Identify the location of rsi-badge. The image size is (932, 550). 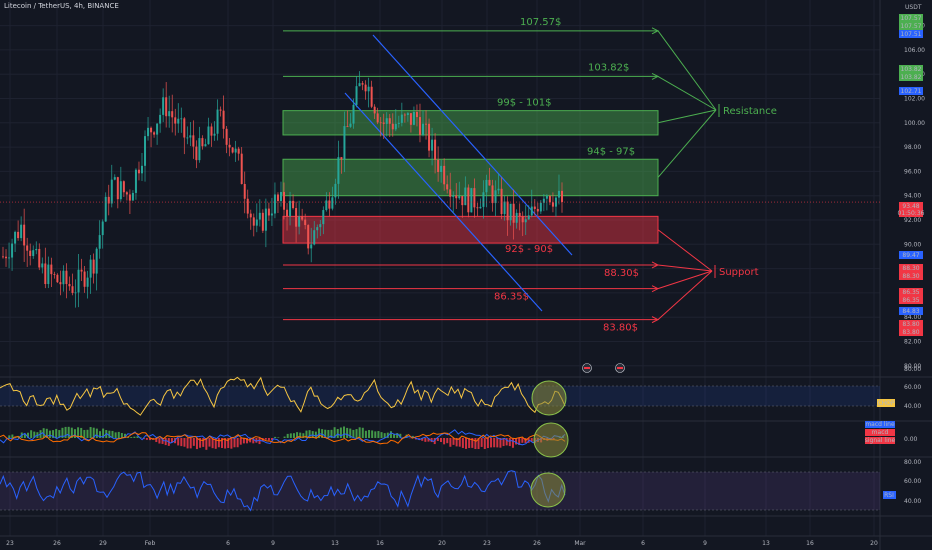
(889, 495).